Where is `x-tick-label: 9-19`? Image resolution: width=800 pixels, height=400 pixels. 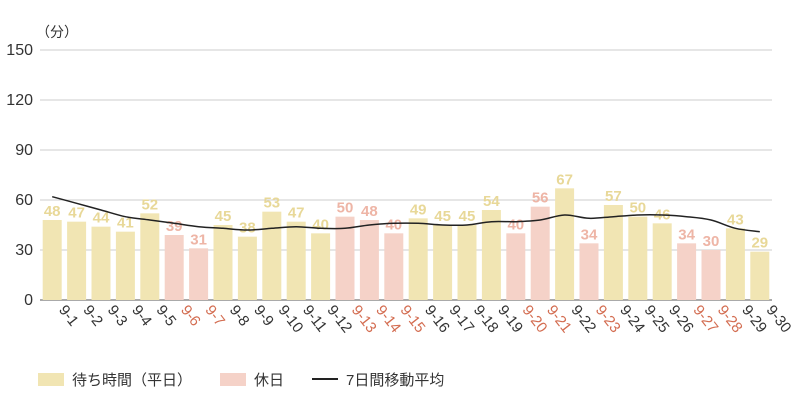
x-tick-label: 9-19 is located at coordinates (510, 319).